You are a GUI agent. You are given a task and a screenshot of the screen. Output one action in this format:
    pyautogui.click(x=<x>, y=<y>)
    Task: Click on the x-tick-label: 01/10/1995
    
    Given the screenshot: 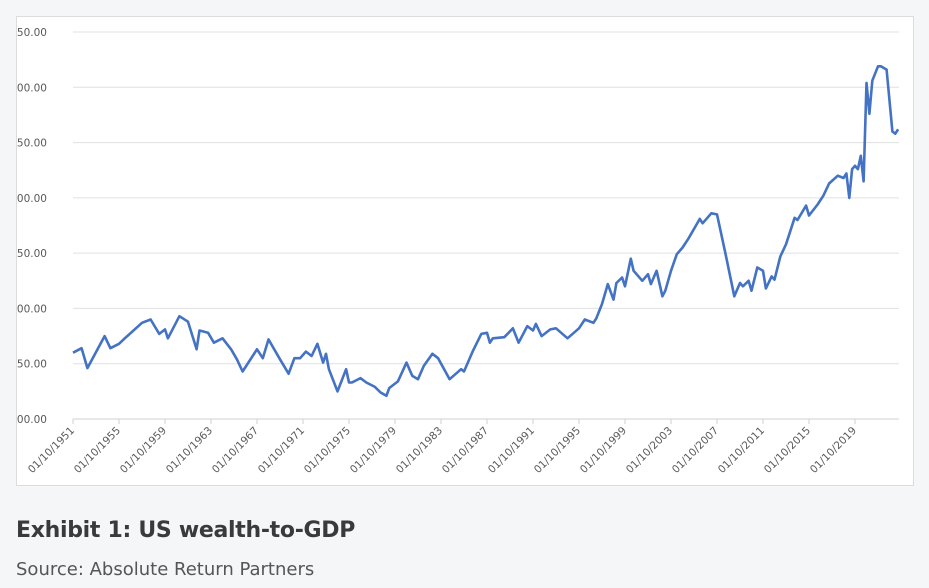 What is the action you would take?
    pyautogui.click(x=557, y=450)
    